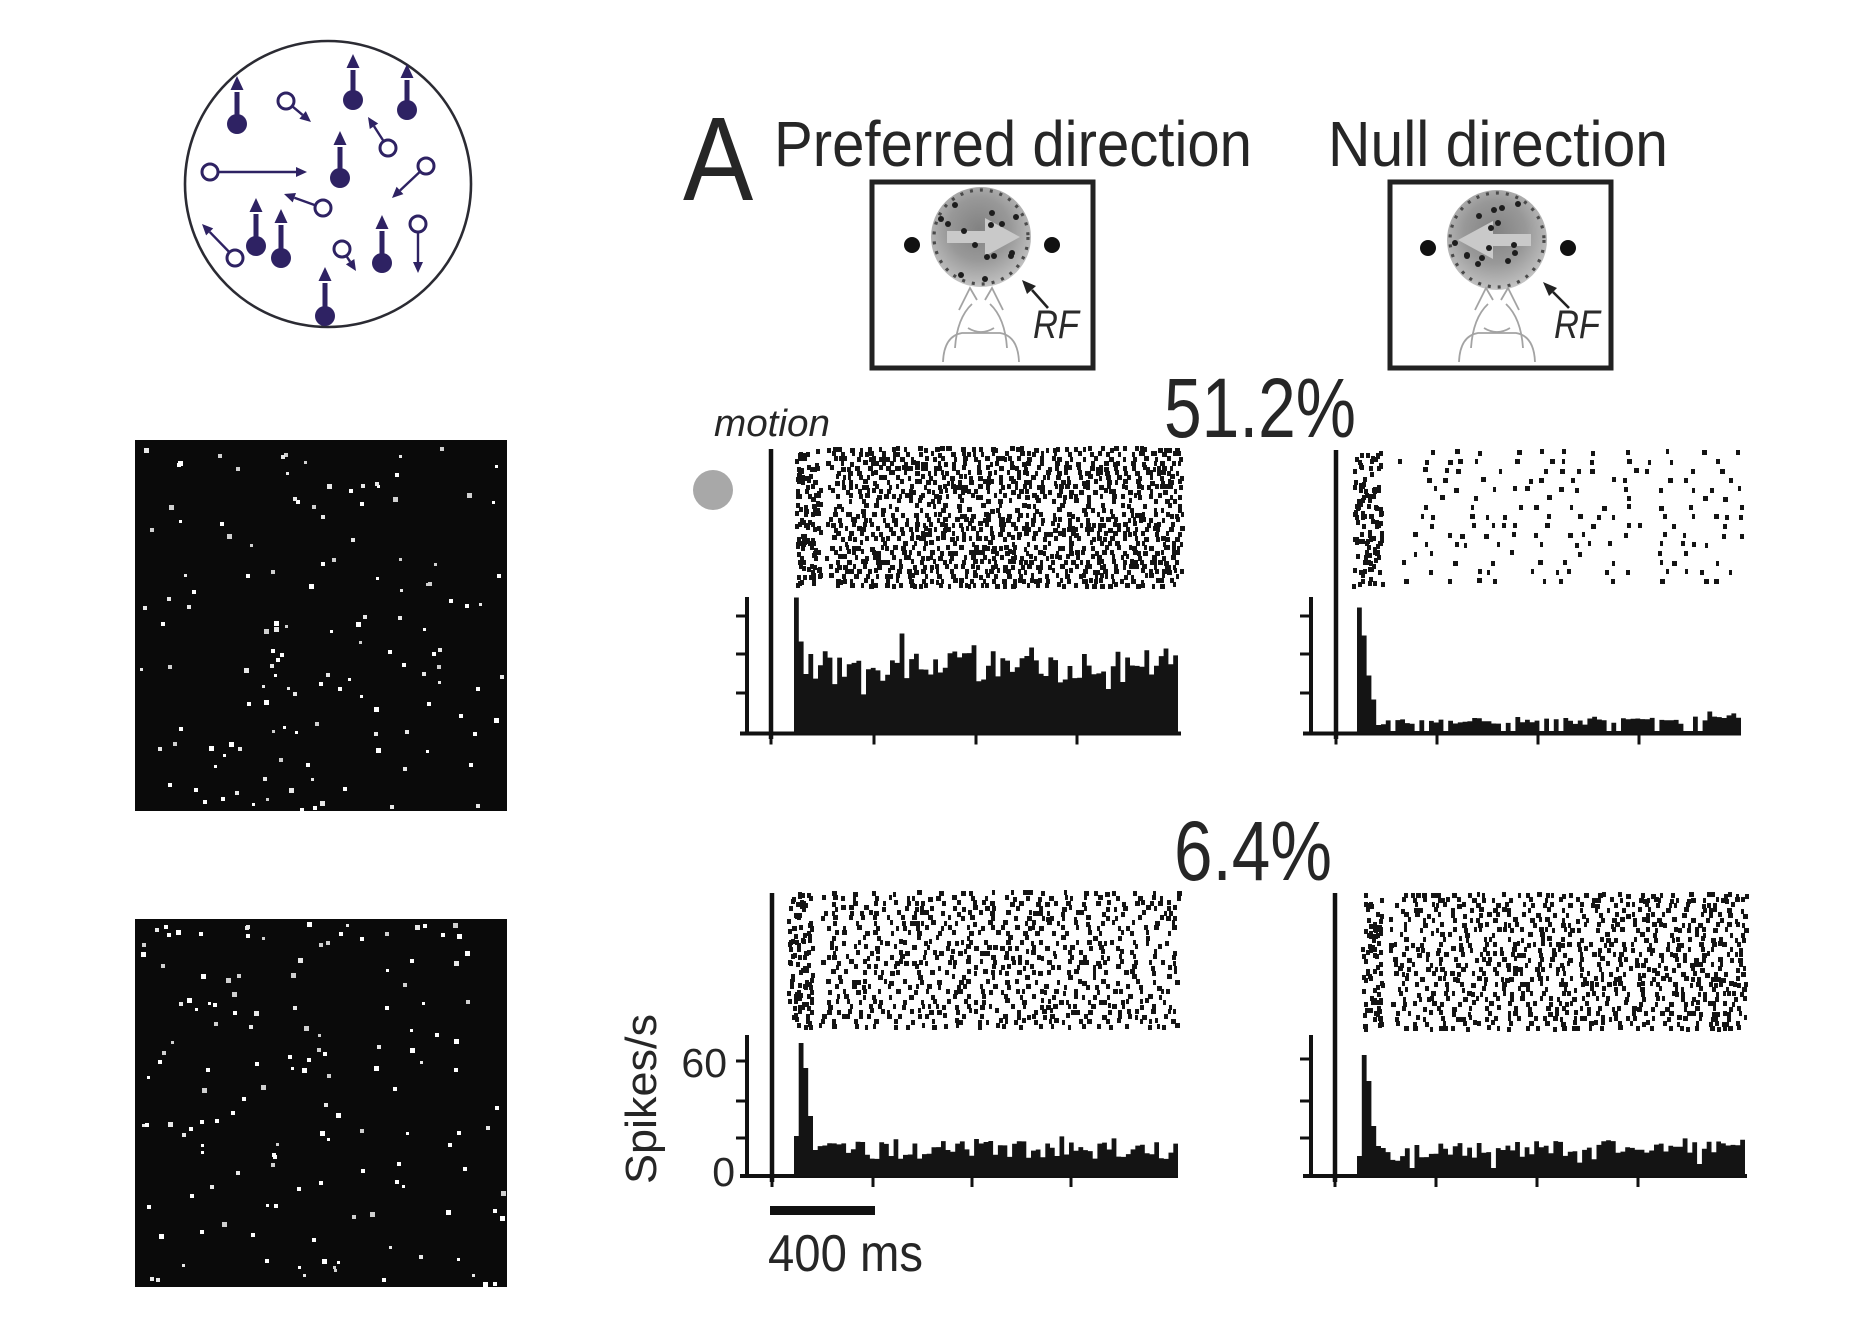 The height and width of the screenshot is (1324, 1860). I want to click on svg-text: 6.4%, so click(1253, 851).